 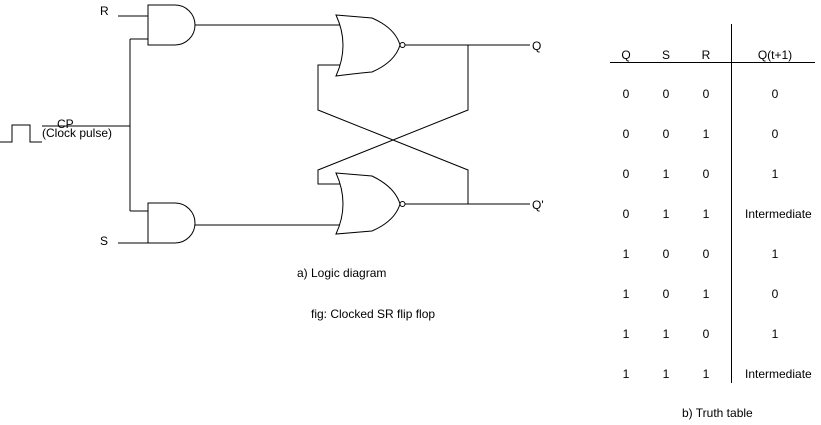 What do you see at coordinates (104, 11) in the screenshot?
I see `input-r-label: R` at bounding box center [104, 11].